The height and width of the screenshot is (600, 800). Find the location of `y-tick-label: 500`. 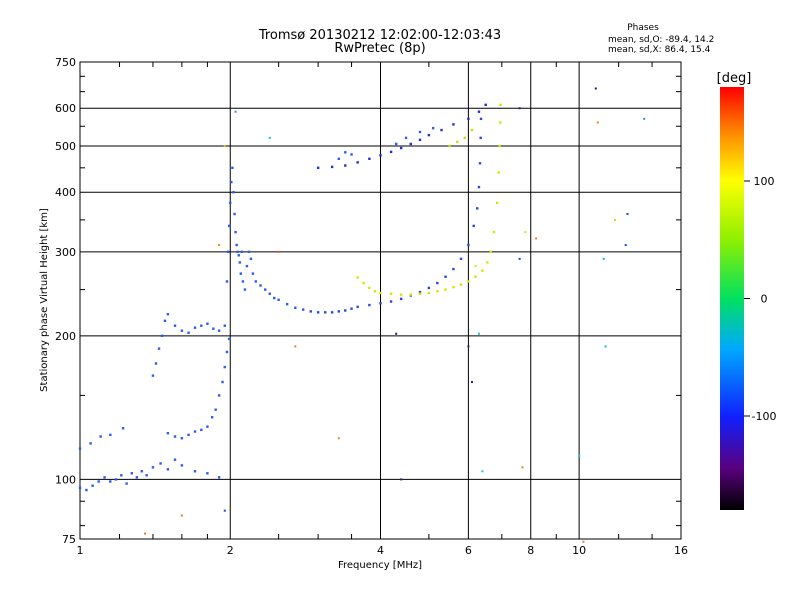

y-tick-label: 500 is located at coordinates (65, 146).